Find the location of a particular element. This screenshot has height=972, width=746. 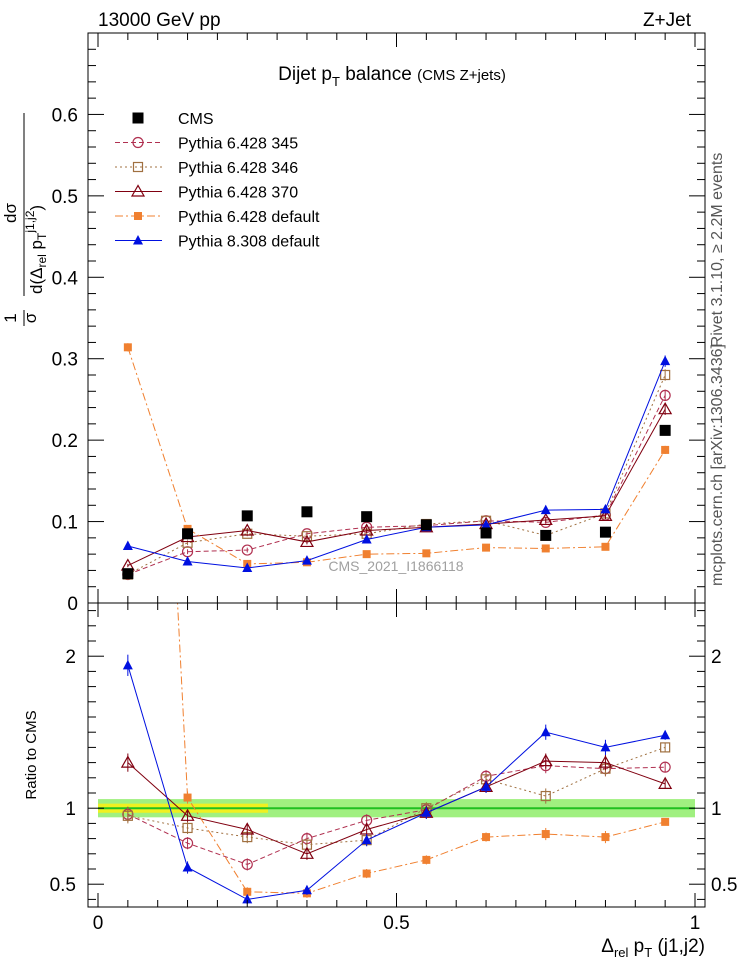

ratio-ylabel: Ratio to CMS is located at coordinates (31, 754).